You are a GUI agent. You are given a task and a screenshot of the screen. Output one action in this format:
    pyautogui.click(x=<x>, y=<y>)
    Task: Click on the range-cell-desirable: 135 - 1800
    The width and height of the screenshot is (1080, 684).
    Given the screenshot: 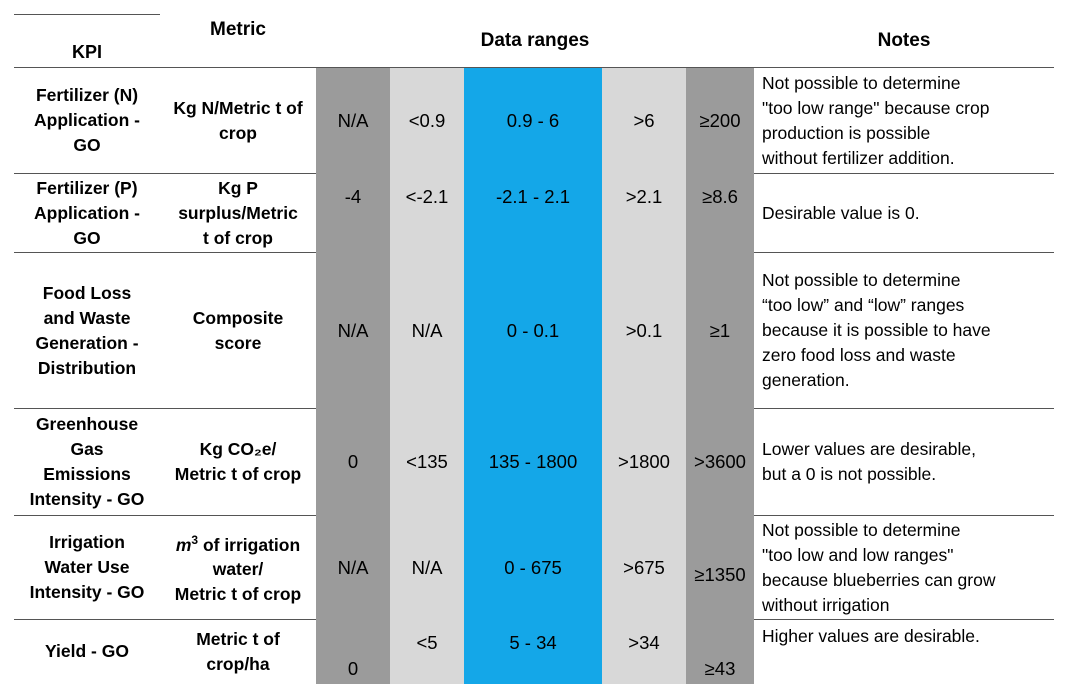 What is the action you would take?
    pyautogui.click(x=533, y=462)
    